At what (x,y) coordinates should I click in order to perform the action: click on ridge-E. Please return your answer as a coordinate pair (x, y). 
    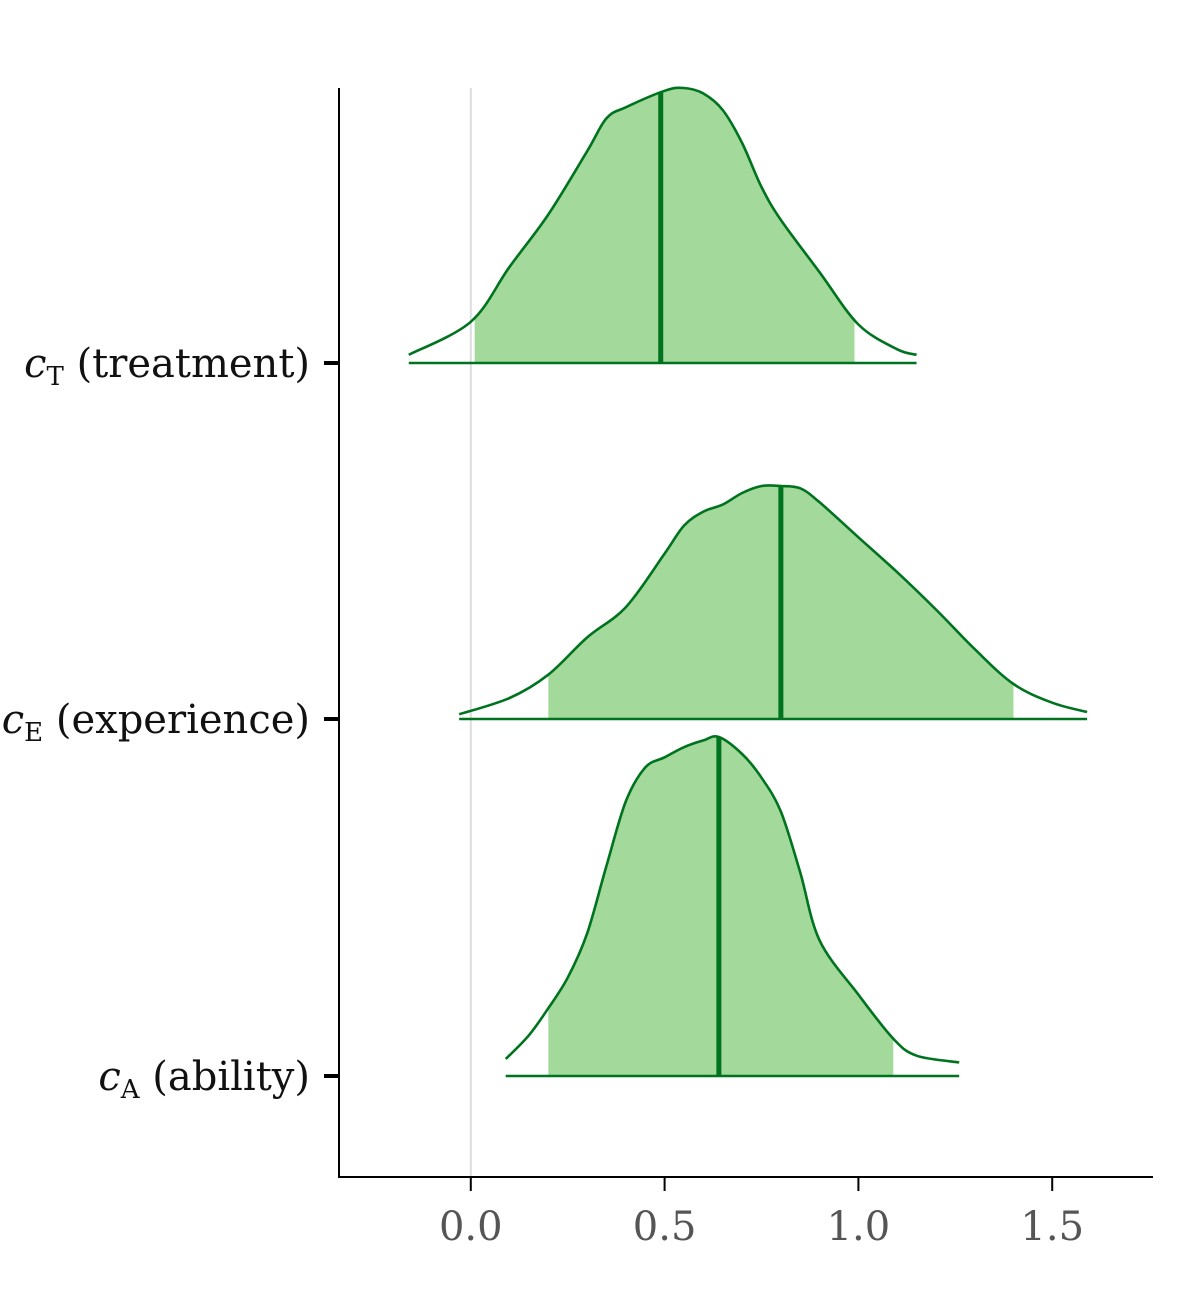
    Looking at the image, I should click on (773, 602).